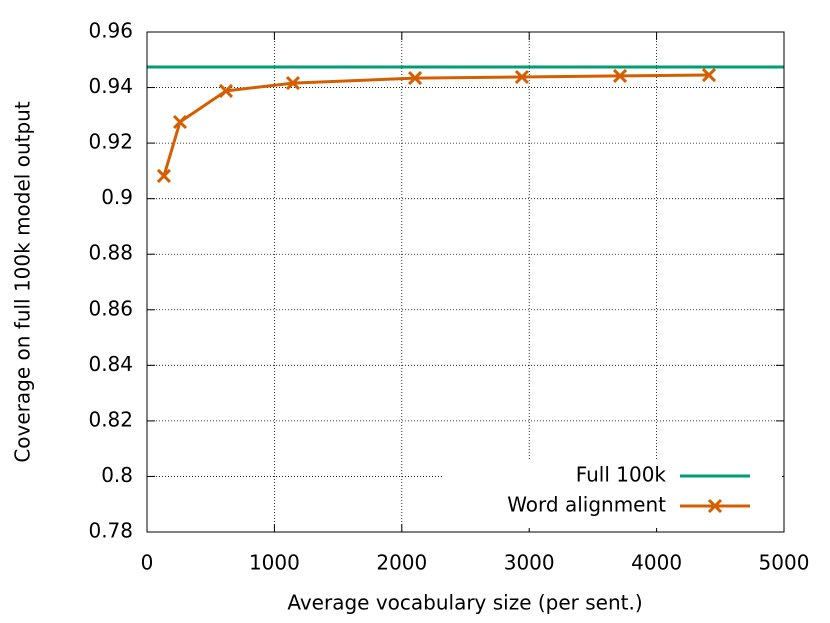 This screenshot has height=623, width=830. What do you see at coordinates (110, 419) in the screenshot?
I see `y-tick-label: 0.82` at bounding box center [110, 419].